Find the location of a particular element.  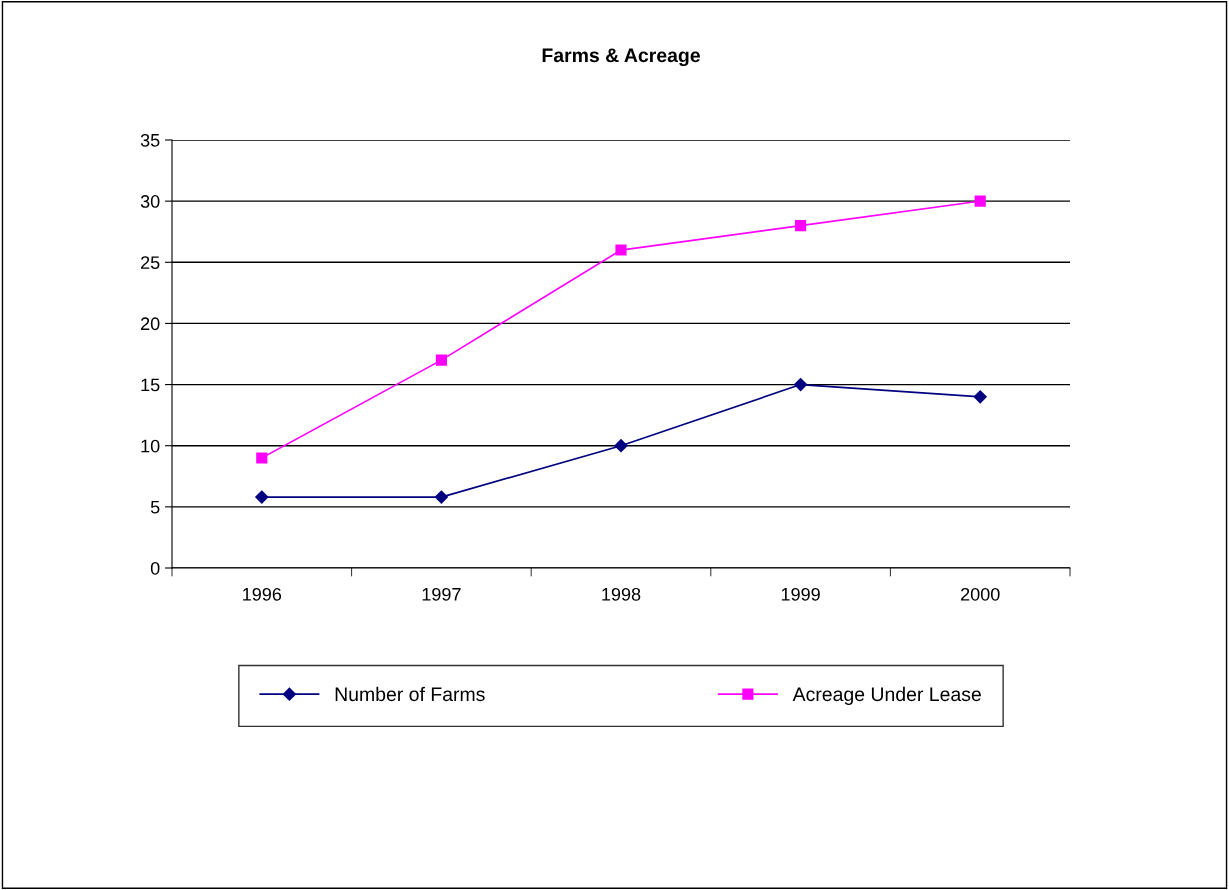

y-tick-label: 30 is located at coordinates (150, 201).